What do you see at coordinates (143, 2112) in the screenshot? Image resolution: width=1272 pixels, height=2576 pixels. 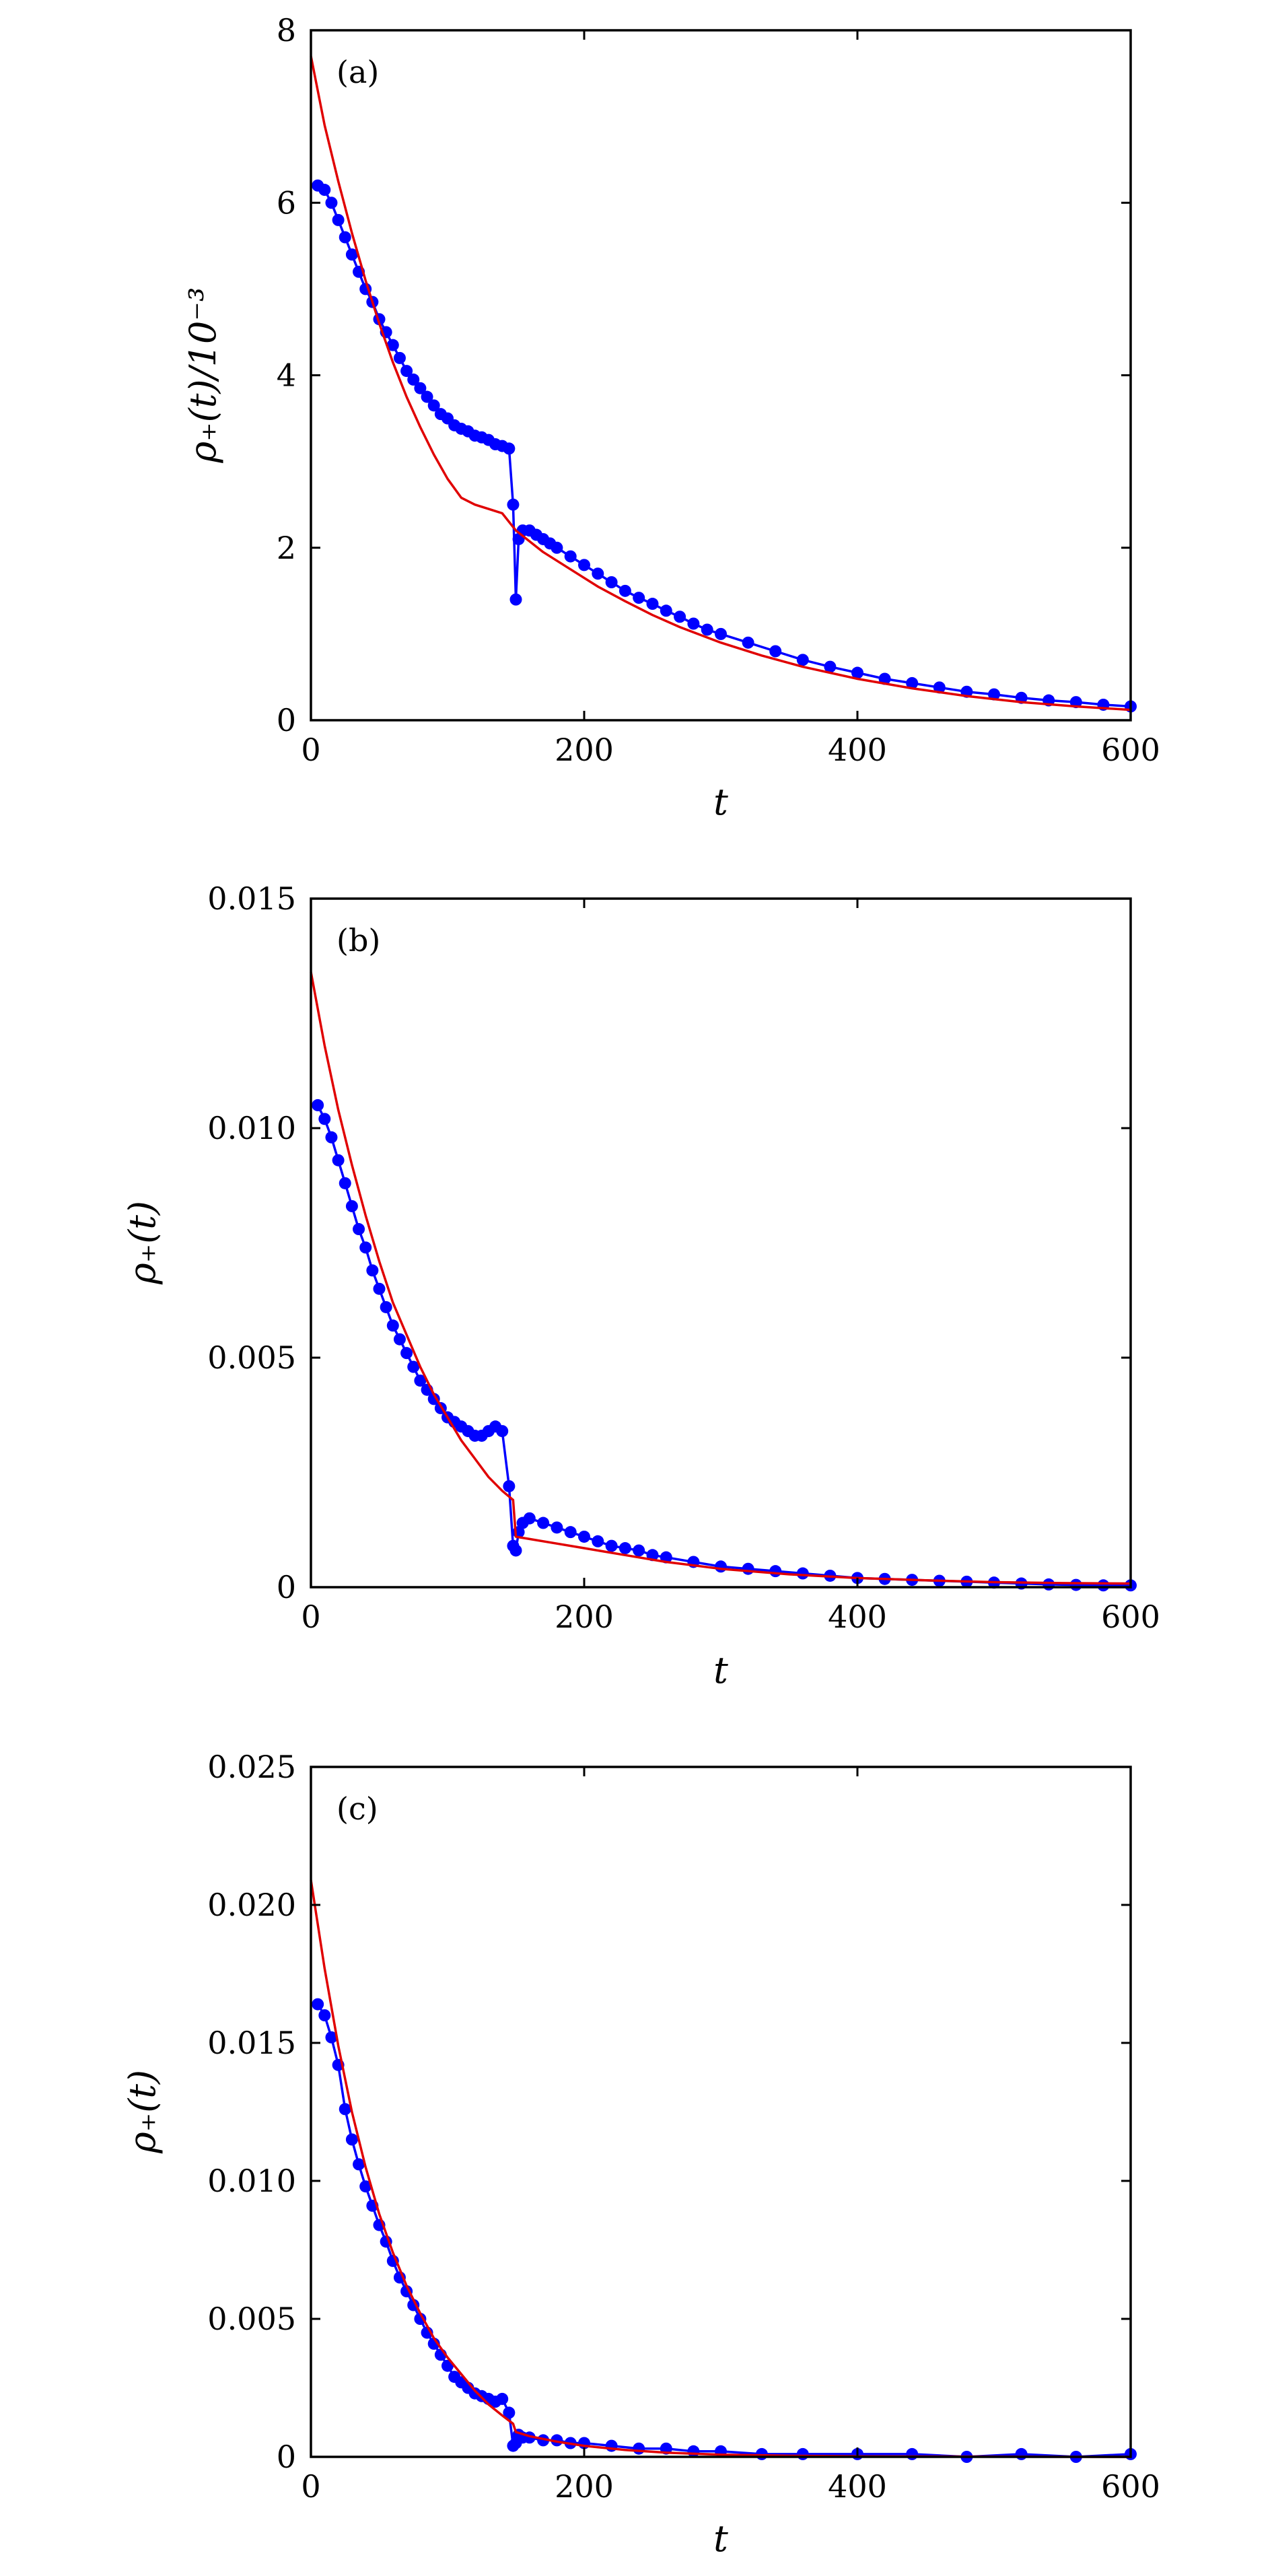 I see `y-axis-label: ρ₊(t)` at bounding box center [143, 2112].